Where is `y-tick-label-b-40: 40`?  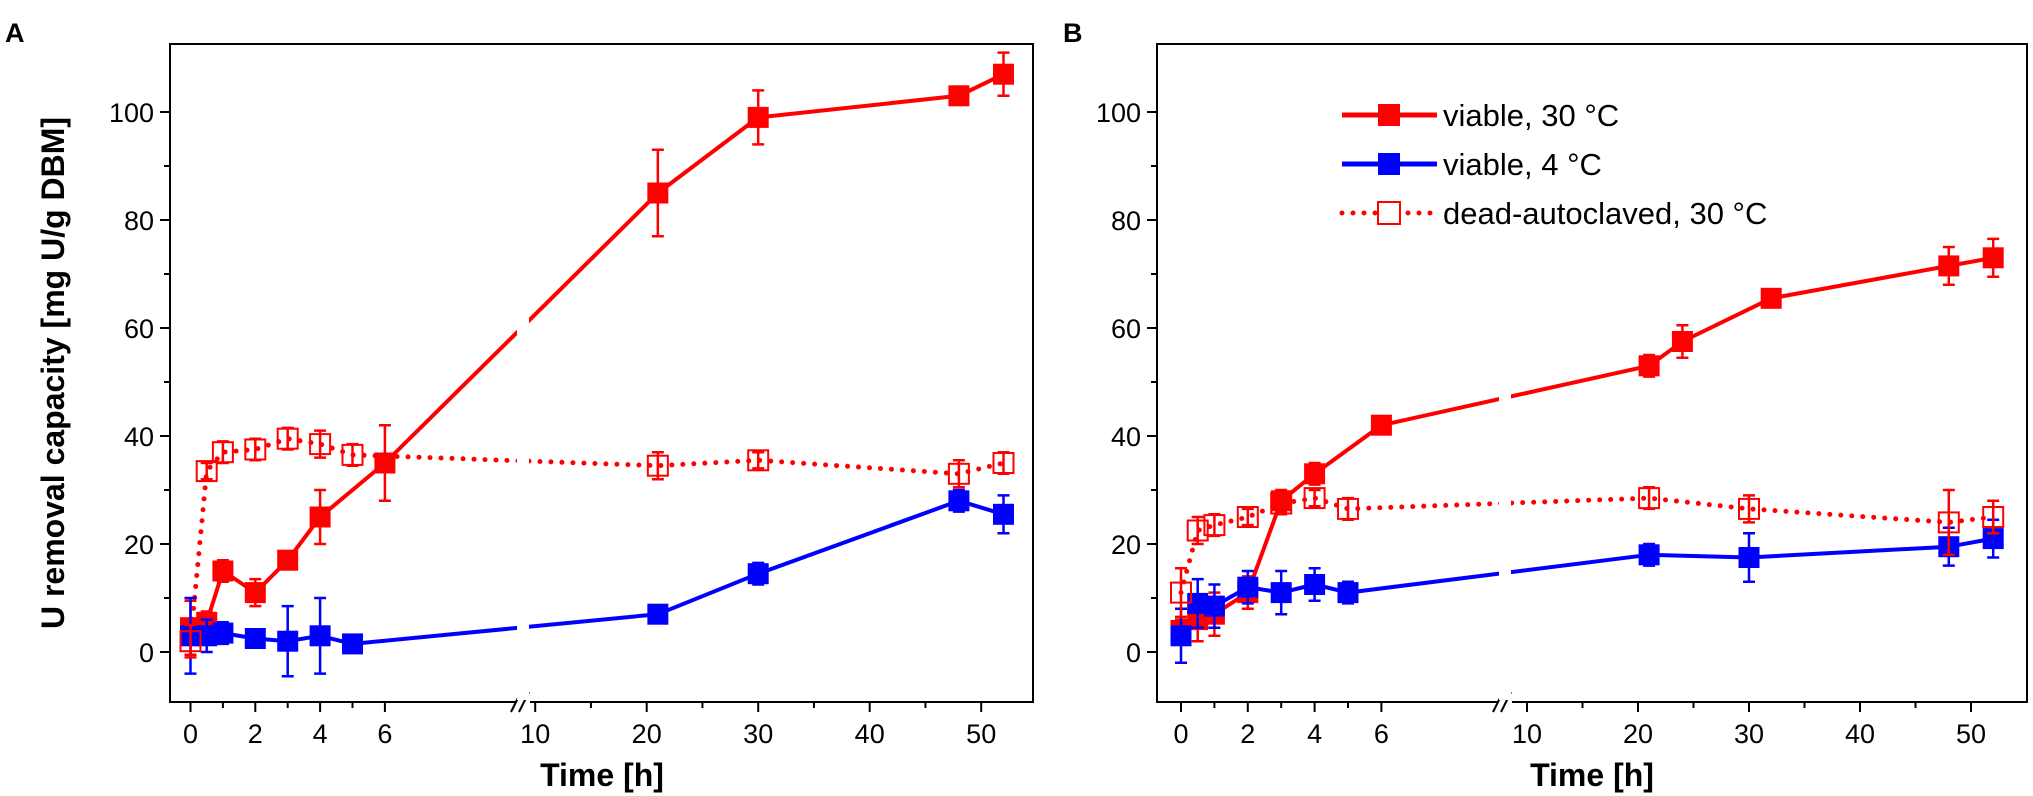 y-tick-label-b-40: 40 is located at coordinates (1126, 437).